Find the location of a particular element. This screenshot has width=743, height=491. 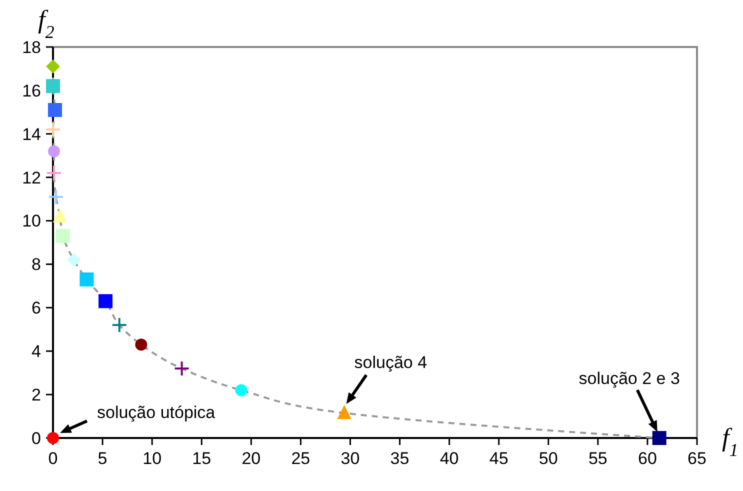

x-tick-label: 20 is located at coordinates (251, 458).